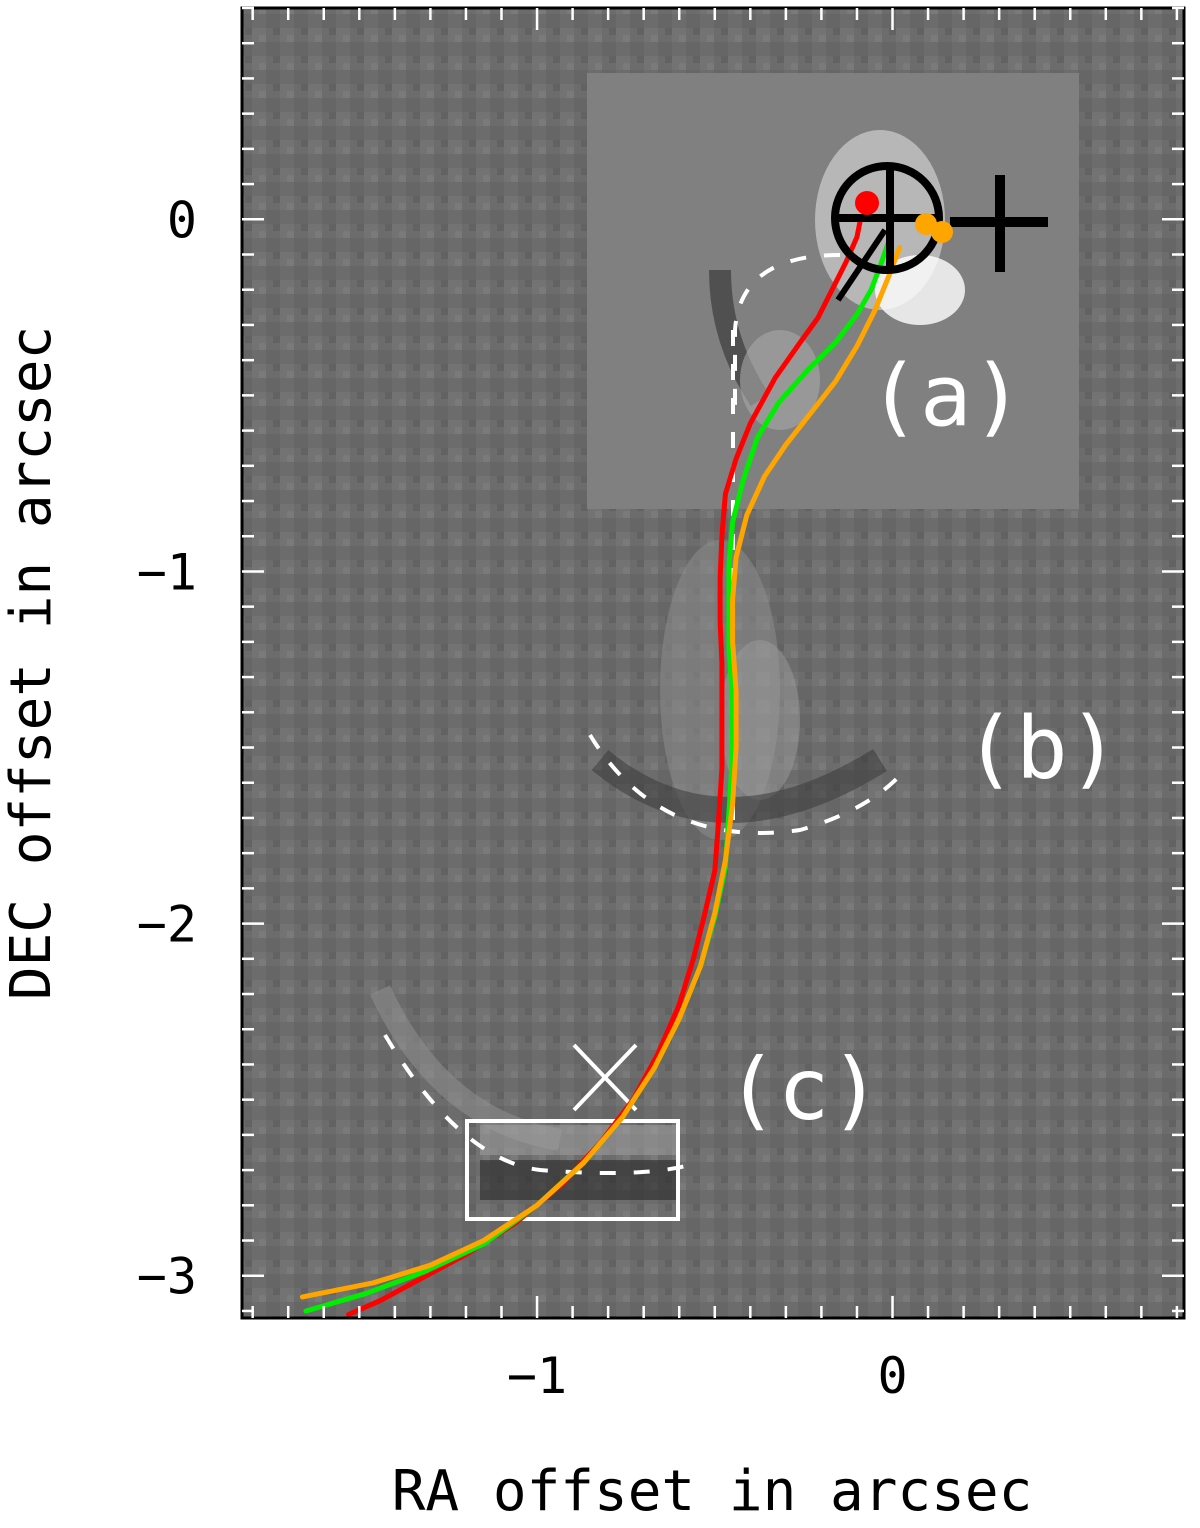 Image resolution: width=1200 pixels, height=1528 pixels. What do you see at coordinates (537, 1376) in the screenshot?
I see `x-tick-label: −1` at bounding box center [537, 1376].